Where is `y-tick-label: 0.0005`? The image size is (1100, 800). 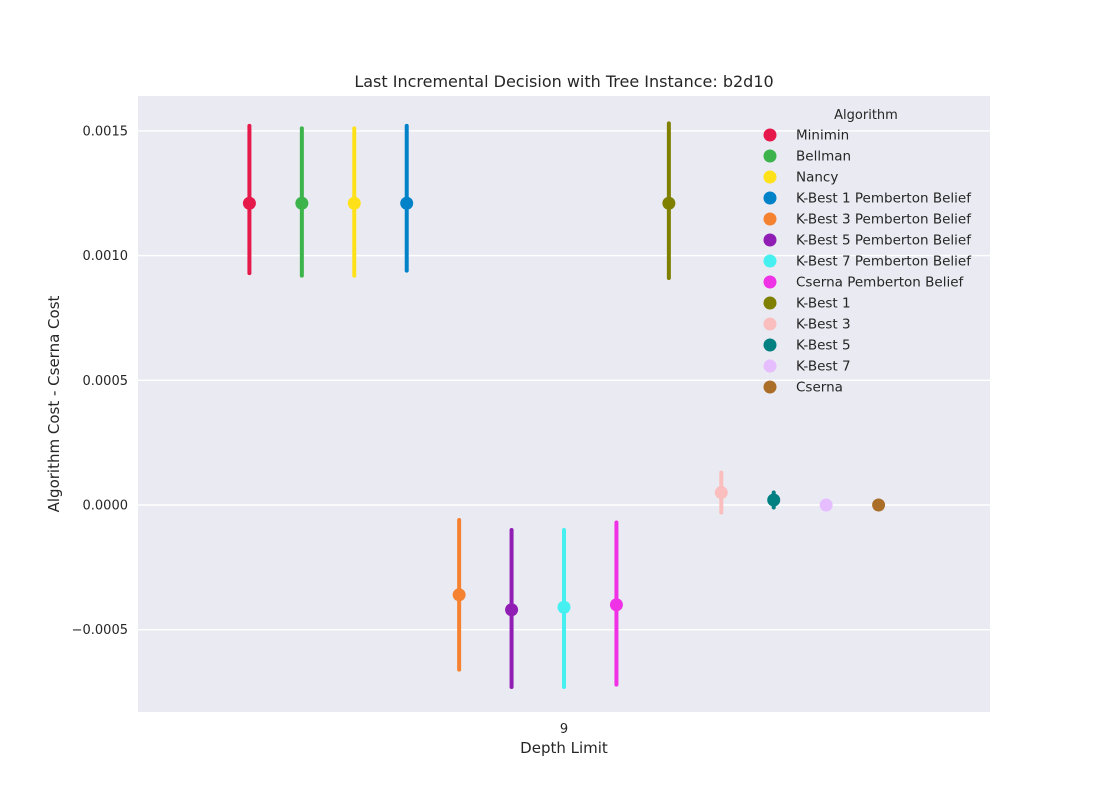
y-tick-label: 0.0005 is located at coordinates (106, 381).